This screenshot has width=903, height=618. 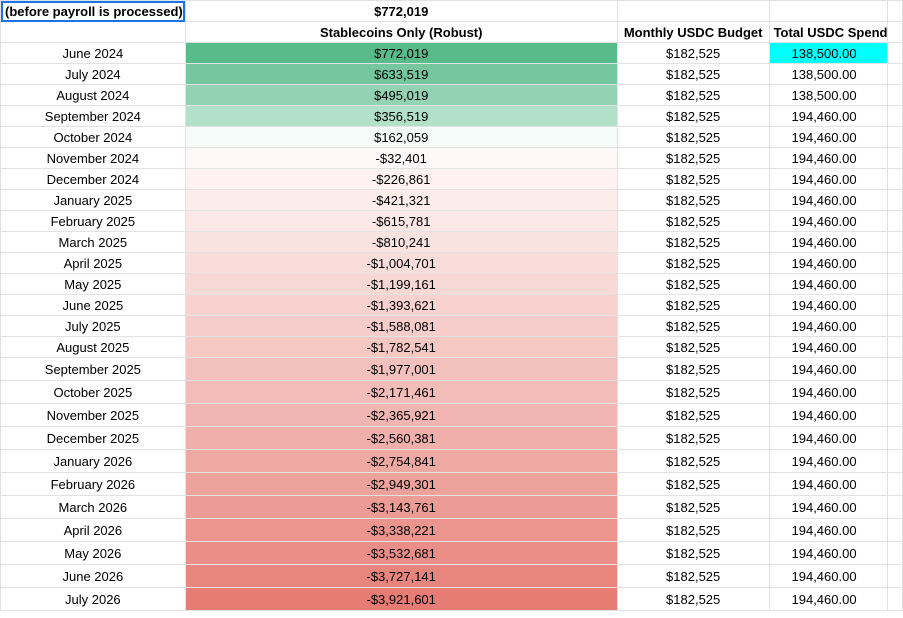 I want to click on balance-cell: $162,059, so click(x=401, y=137).